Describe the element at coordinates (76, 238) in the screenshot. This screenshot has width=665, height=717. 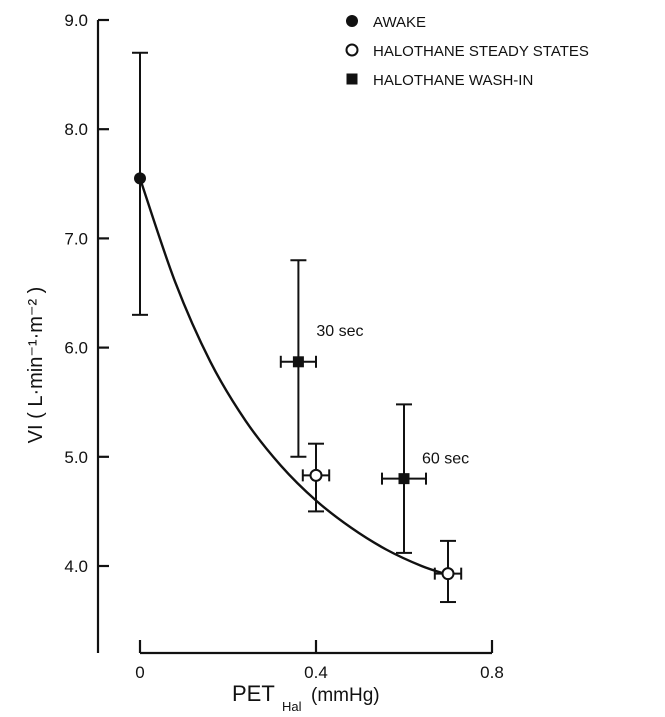
I see `y-tick-label: 7.0` at that location.